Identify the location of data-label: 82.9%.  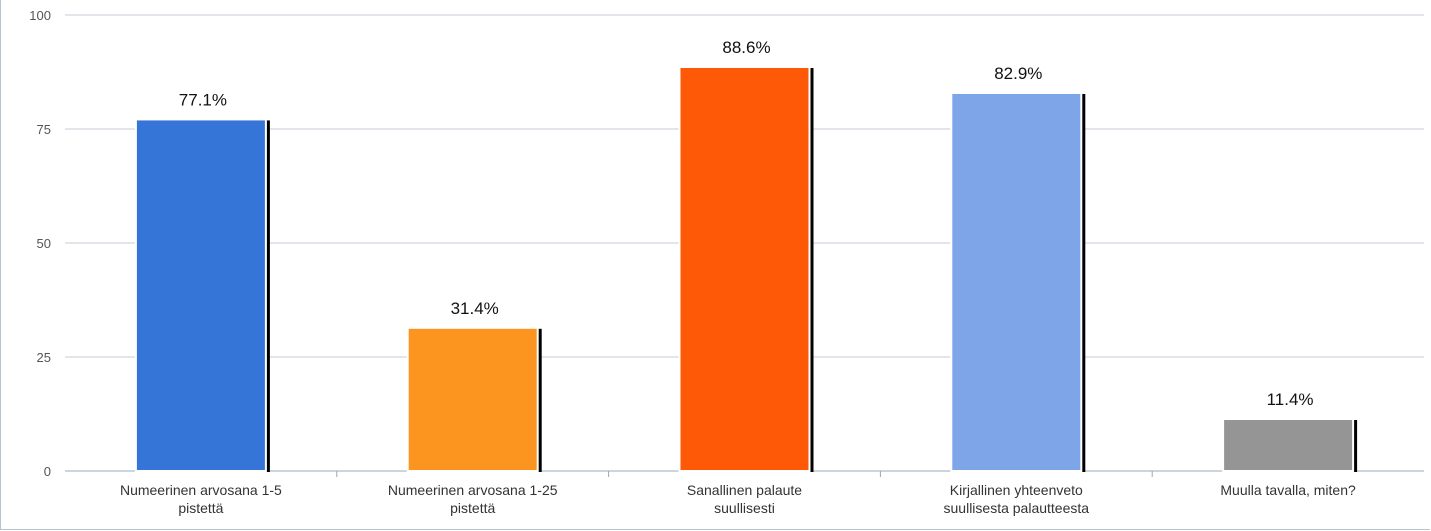
(1018, 73).